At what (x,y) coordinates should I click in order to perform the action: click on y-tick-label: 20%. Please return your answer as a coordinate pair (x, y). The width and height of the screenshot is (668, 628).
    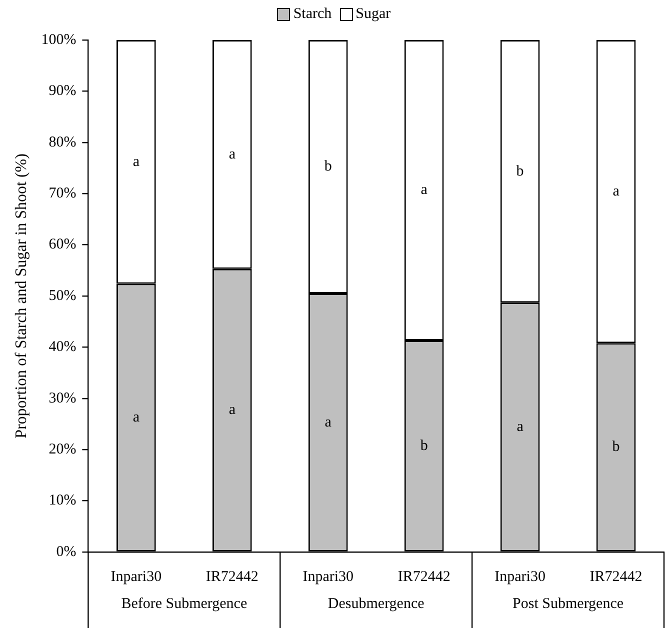
    Looking at the image, I should click on (62, 450).